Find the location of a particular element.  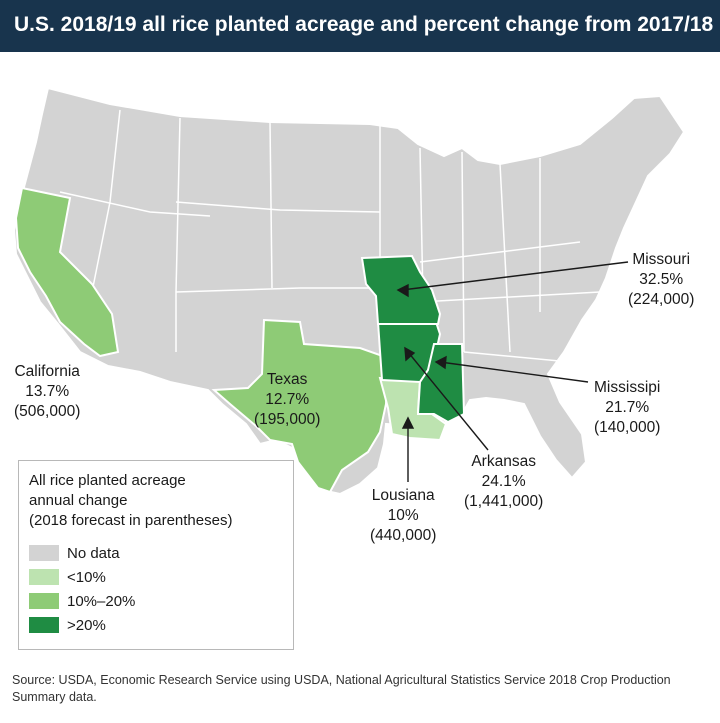

callout-missouri: Missouri 32.5% (224,000) is located at coordinates (661, 280).